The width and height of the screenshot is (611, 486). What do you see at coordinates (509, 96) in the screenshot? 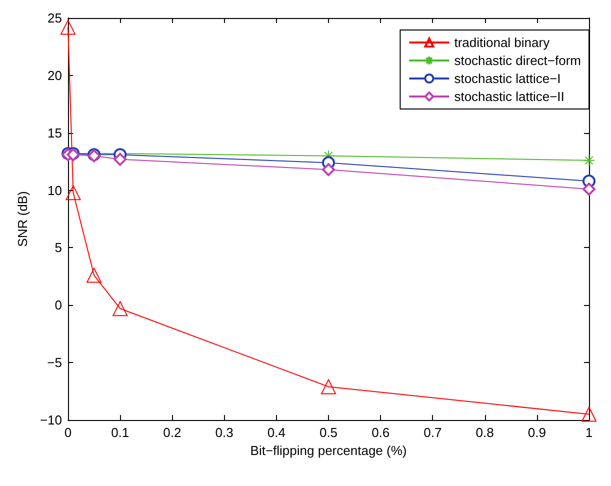
I see `legend-label: stochastic lattice−II` at bounding box center [509, 96].